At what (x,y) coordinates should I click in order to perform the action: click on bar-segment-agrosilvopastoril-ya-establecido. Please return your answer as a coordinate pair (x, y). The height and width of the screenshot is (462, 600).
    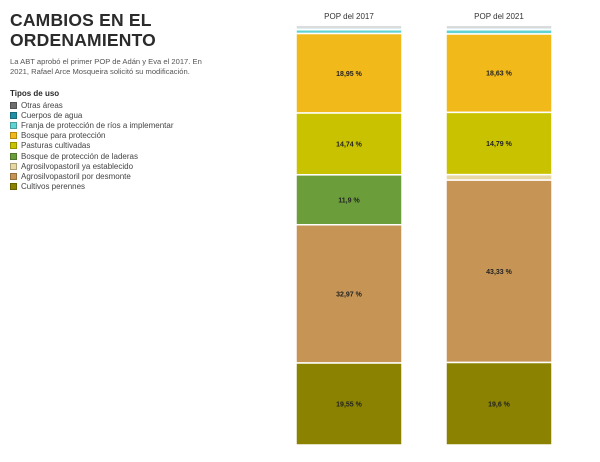
    Looking at the image, I should click on (499, 177).